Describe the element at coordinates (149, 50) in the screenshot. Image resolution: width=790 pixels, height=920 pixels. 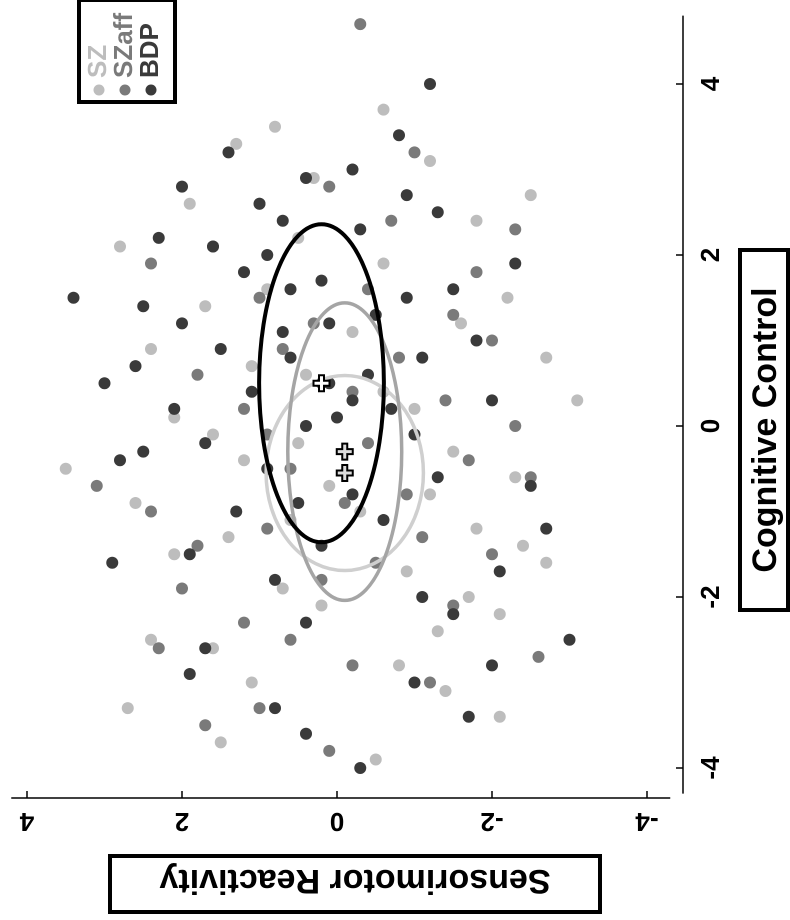
I see `legend-label: BDP` at that location.